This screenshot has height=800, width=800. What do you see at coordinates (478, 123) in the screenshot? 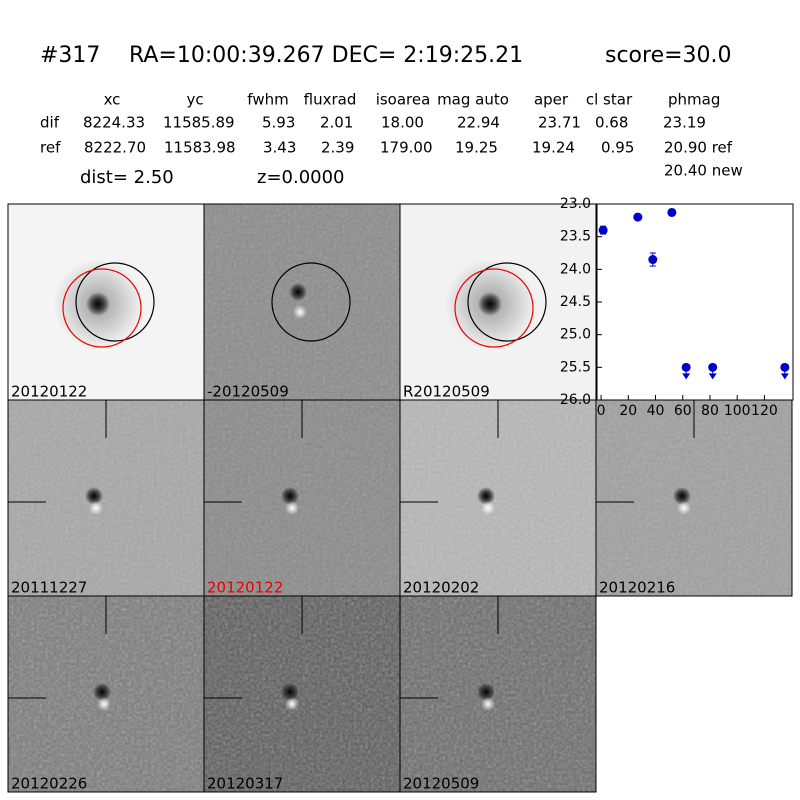
I see `table-cell: 22.94` at bounding box center [478, 123].